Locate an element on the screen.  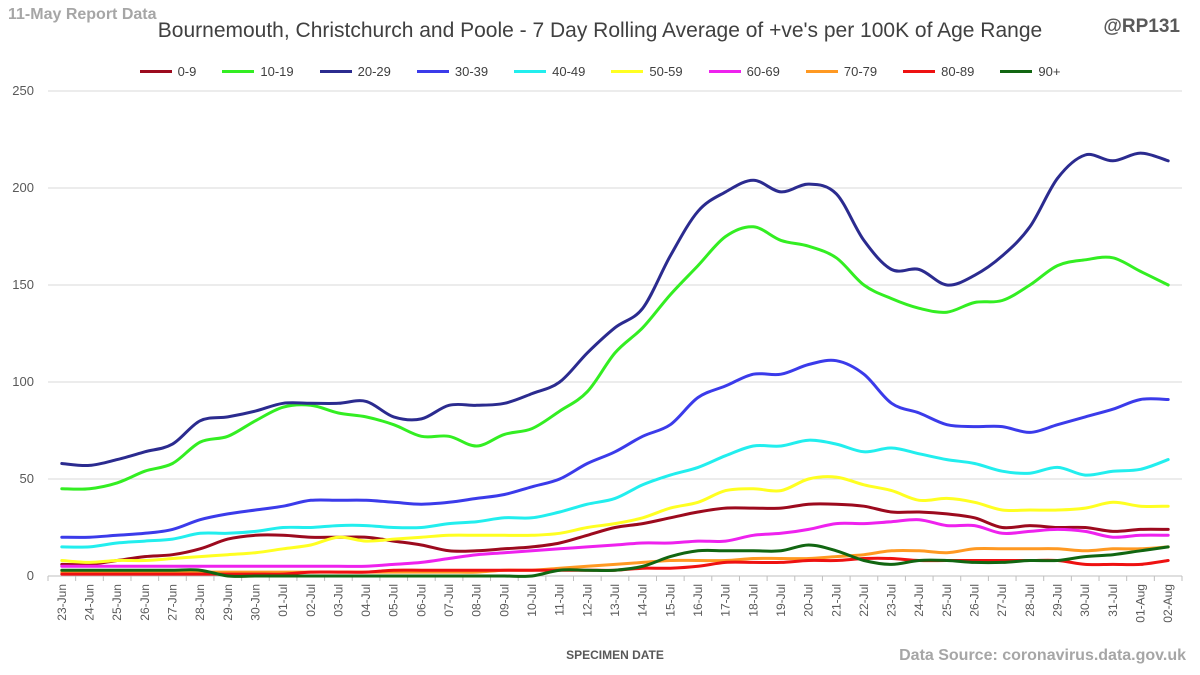
x-tick-label: 06-Jul is located at coordinates (421, 600).